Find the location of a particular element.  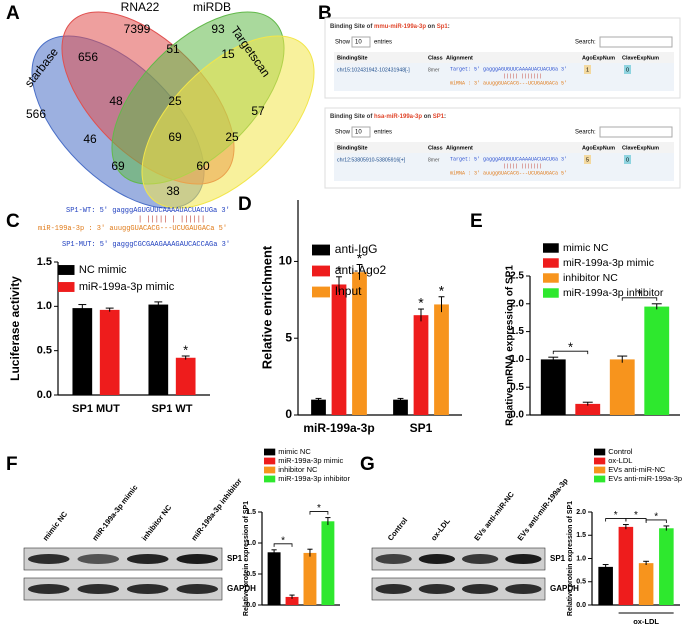

clave-count: 0 is located at coordinates (627, 70).